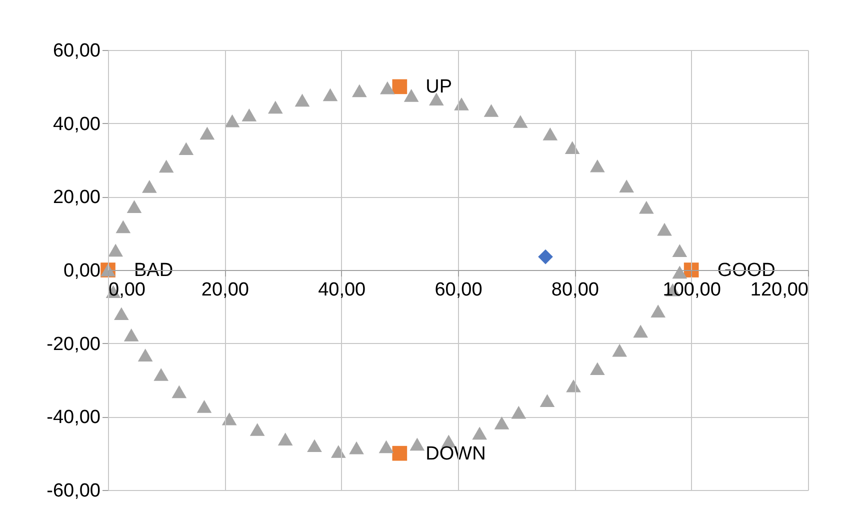 The height and width of the screenshot is (526, 859). I want to click on y-tick-label: -20,00, so click(73, 344).